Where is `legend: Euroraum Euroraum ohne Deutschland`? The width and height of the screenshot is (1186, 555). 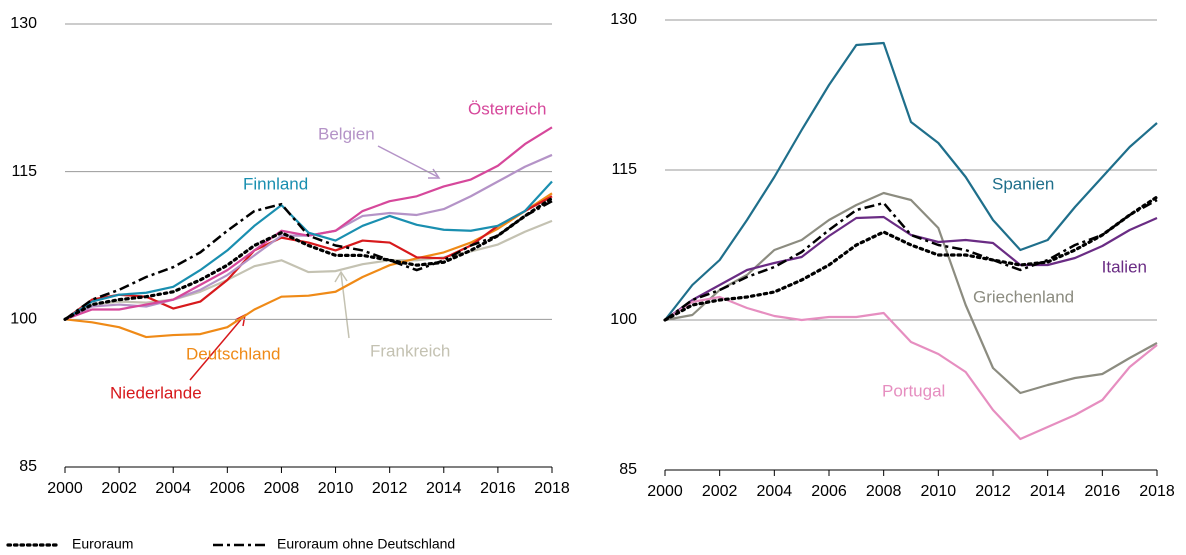 legend: Euroraum Euroraum ohne Deutschland is located at coordinates (230, 544).